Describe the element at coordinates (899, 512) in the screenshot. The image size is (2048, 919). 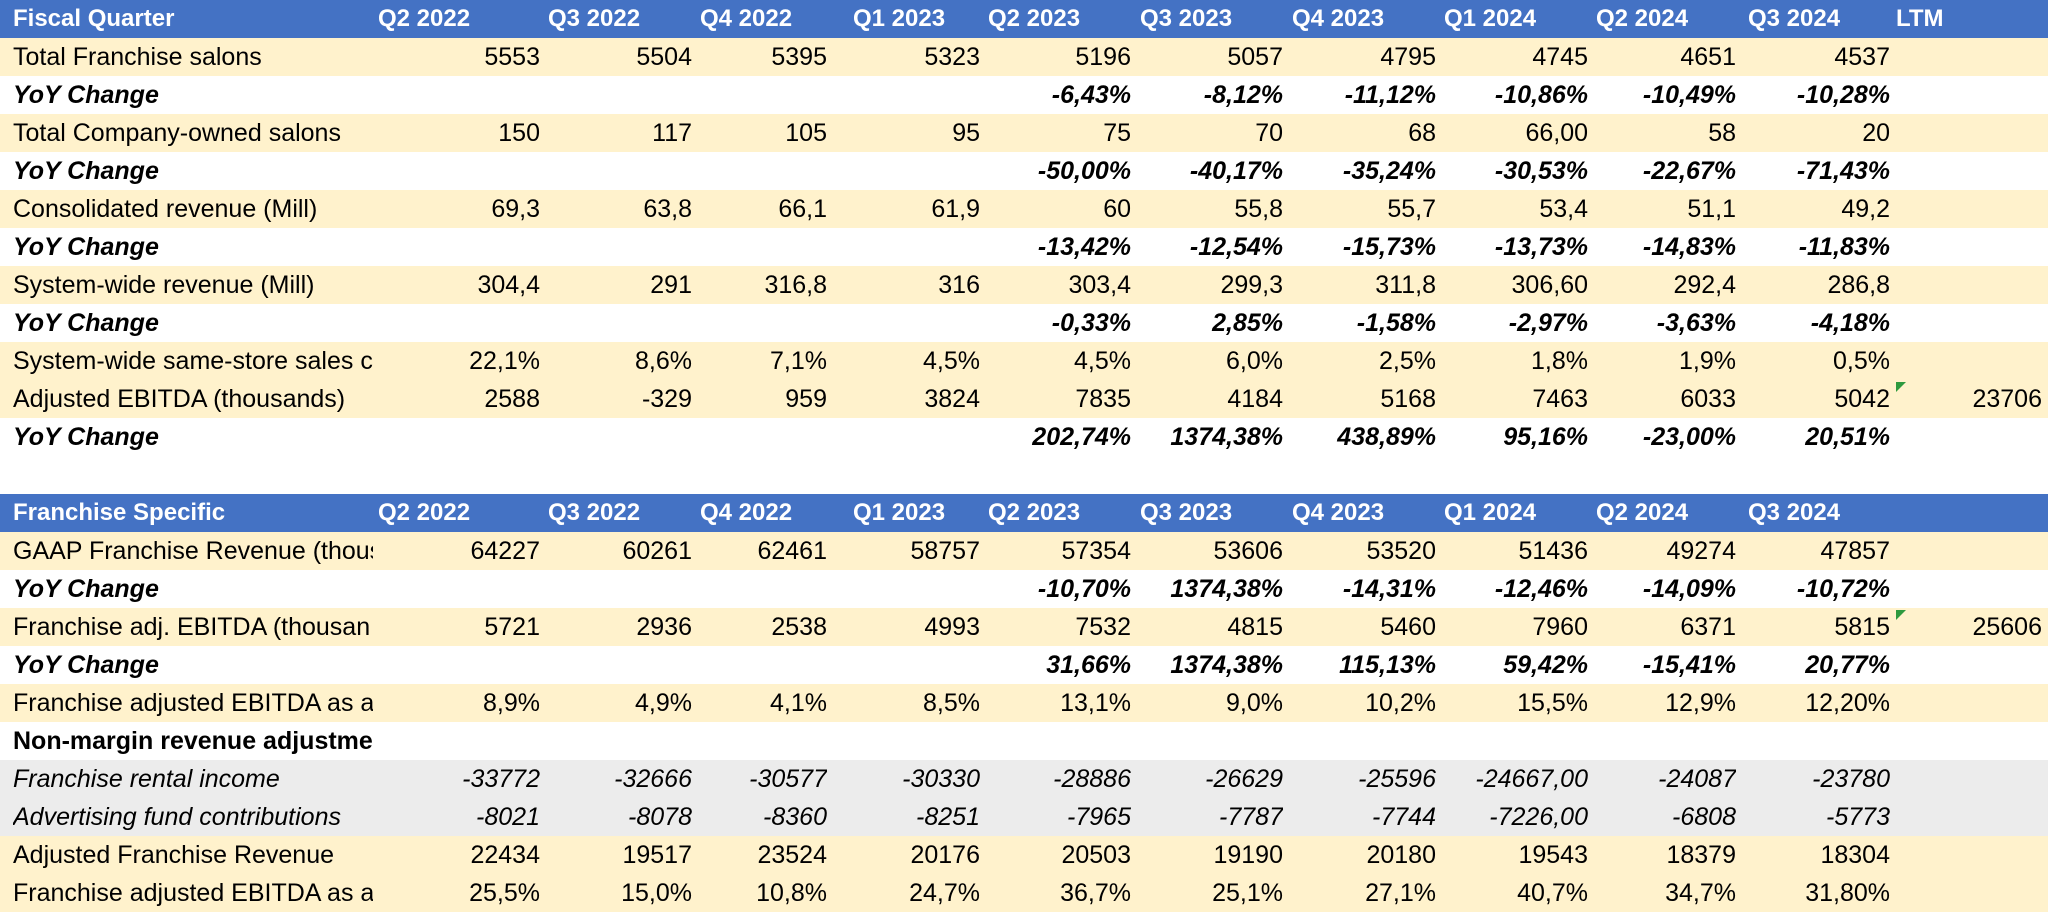
I see `table2-header-cell: Q1 2023` at that location.